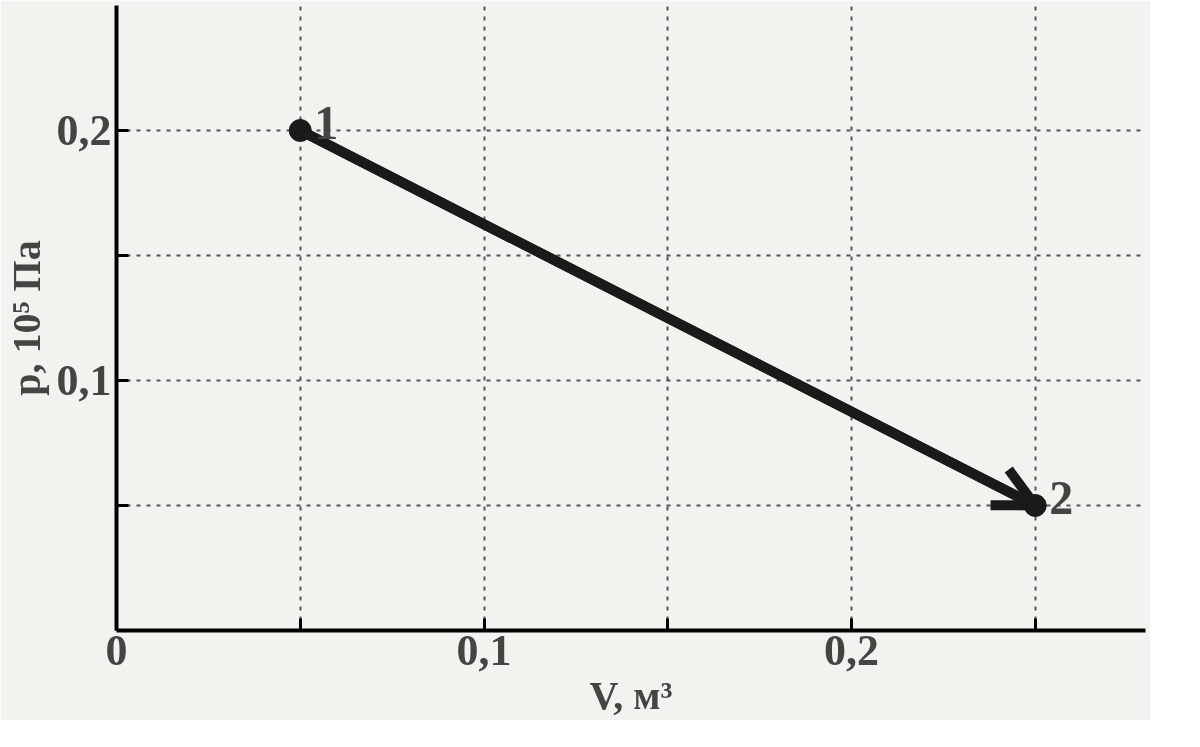  What do you see at coordinates (1061, 497) in the screenshot?
I see `annotation: 2` at bounding box center [1061, 497].